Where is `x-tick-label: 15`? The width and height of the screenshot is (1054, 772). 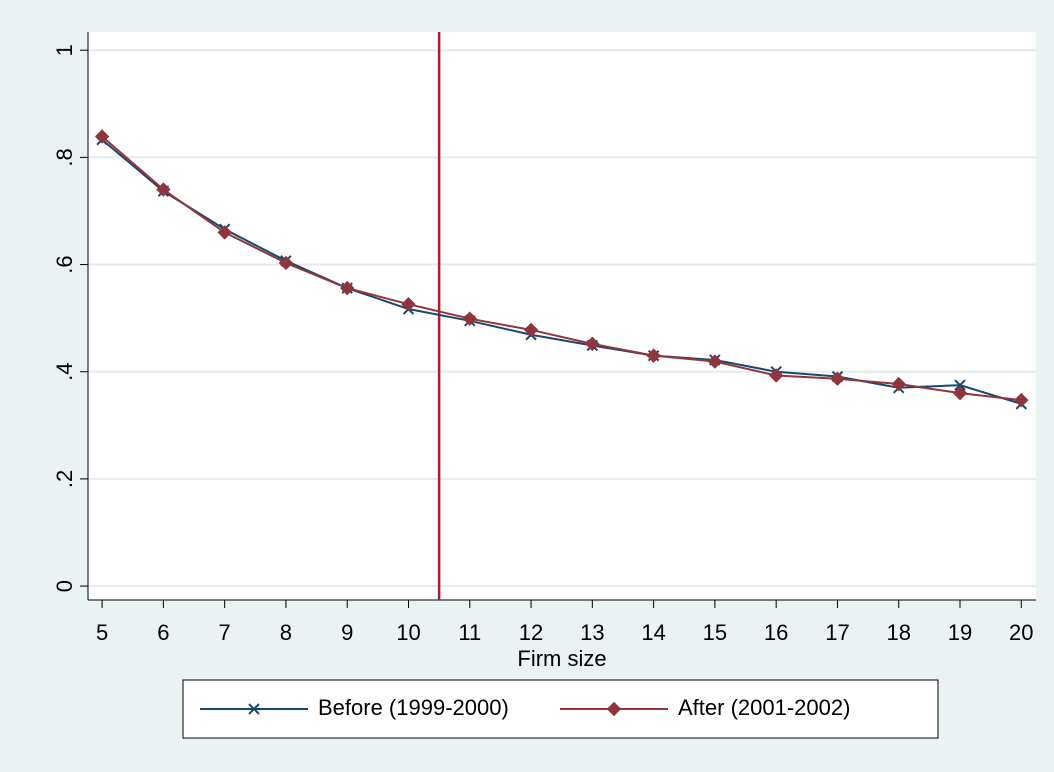
x-tick-label: 15 is located at coordinates (715, 632).